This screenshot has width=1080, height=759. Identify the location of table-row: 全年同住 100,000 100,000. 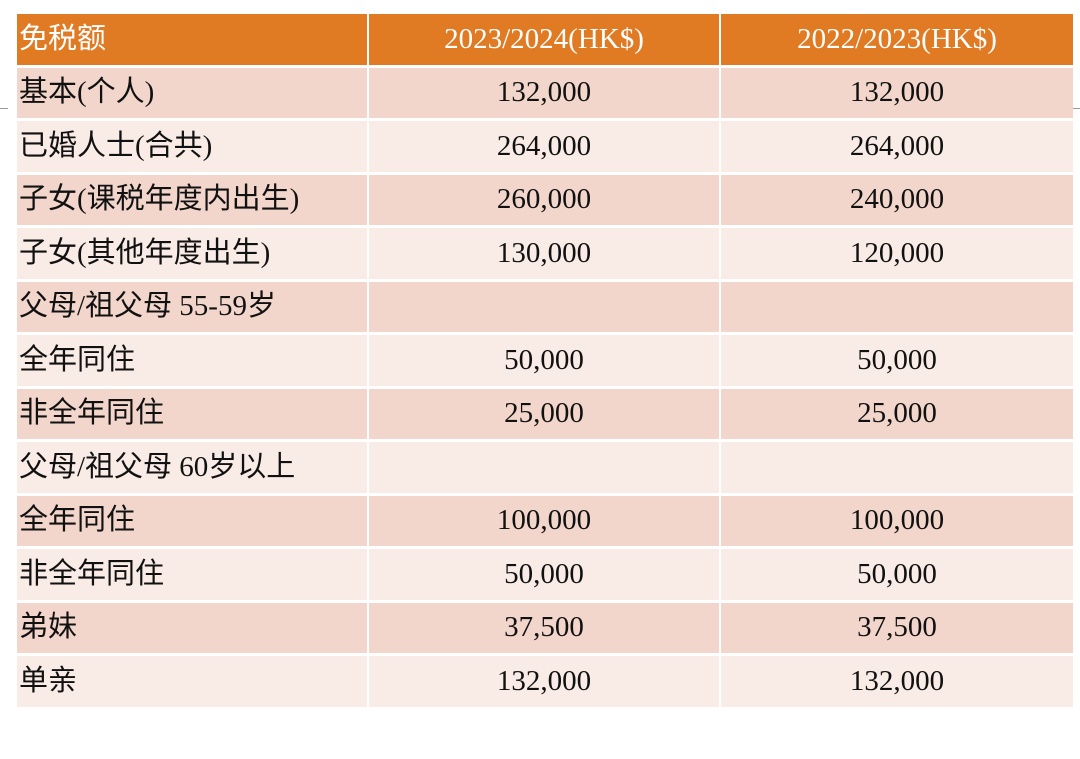
(545, 522).